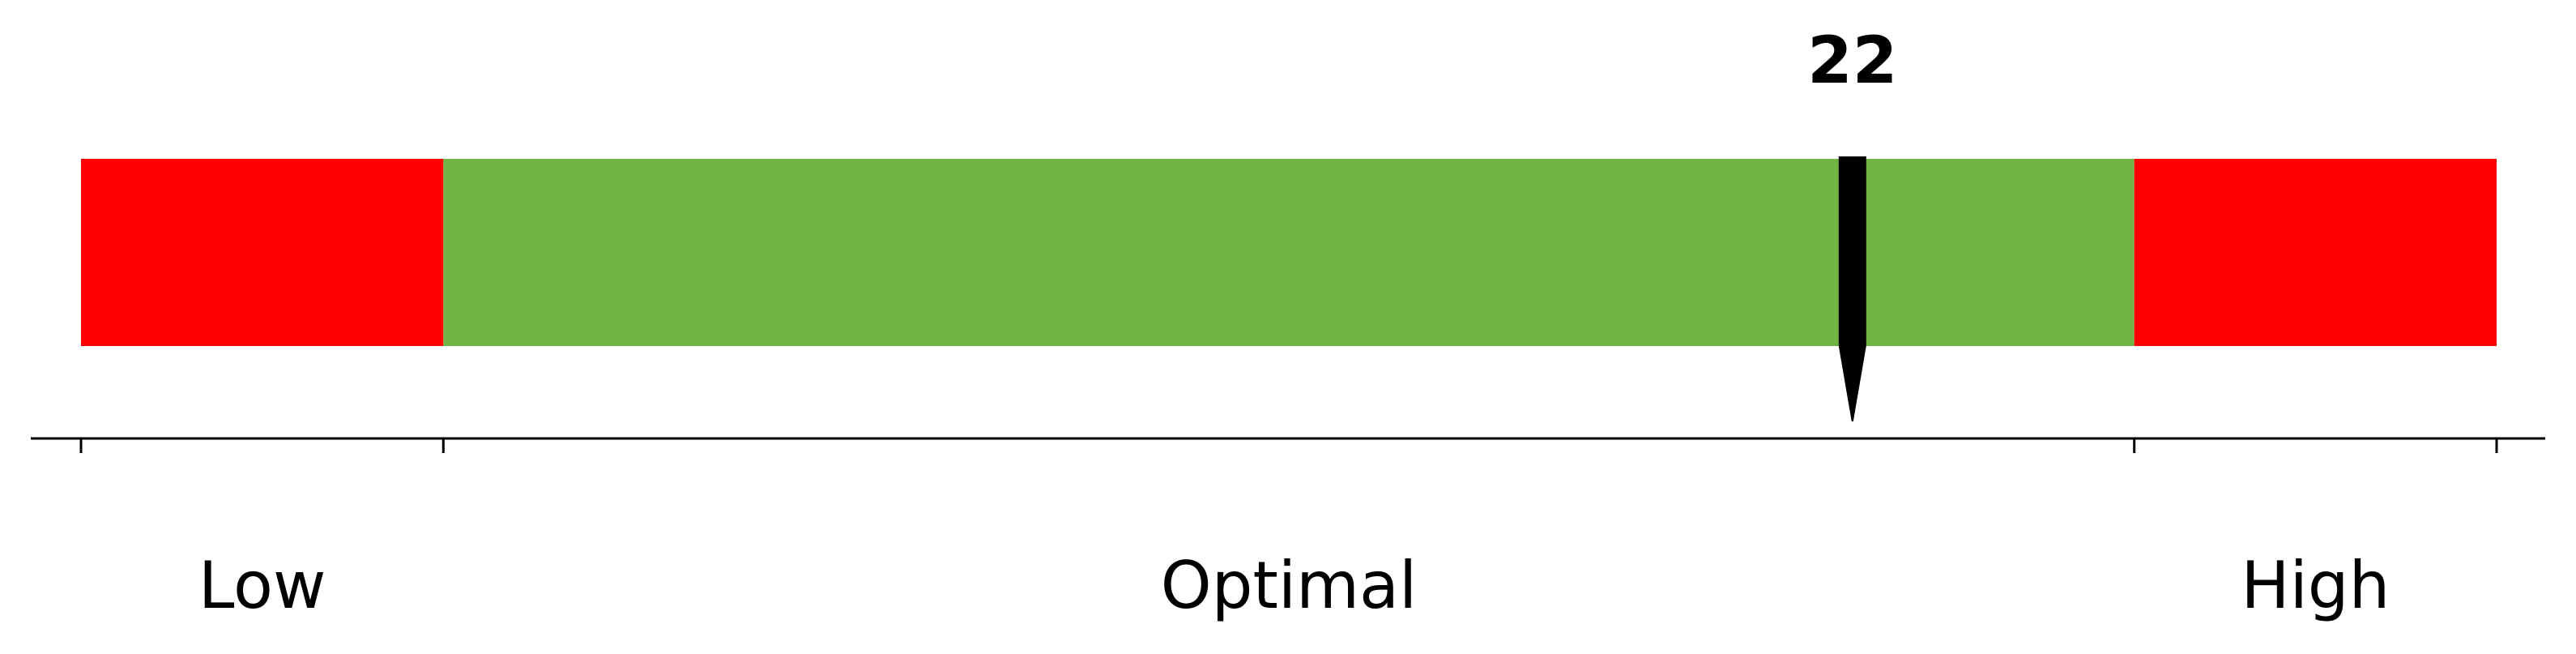  Describe the element at coordinates (1288, 445) in the screenshot. I see `axis-ticks` at that location.